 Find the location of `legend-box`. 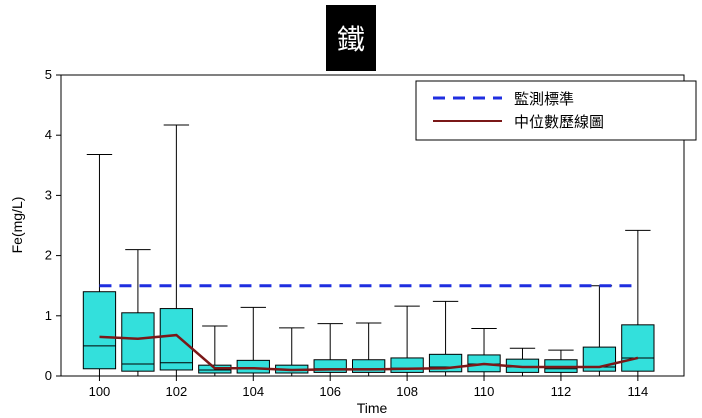

legend-box is located at coordinates (556, 110).